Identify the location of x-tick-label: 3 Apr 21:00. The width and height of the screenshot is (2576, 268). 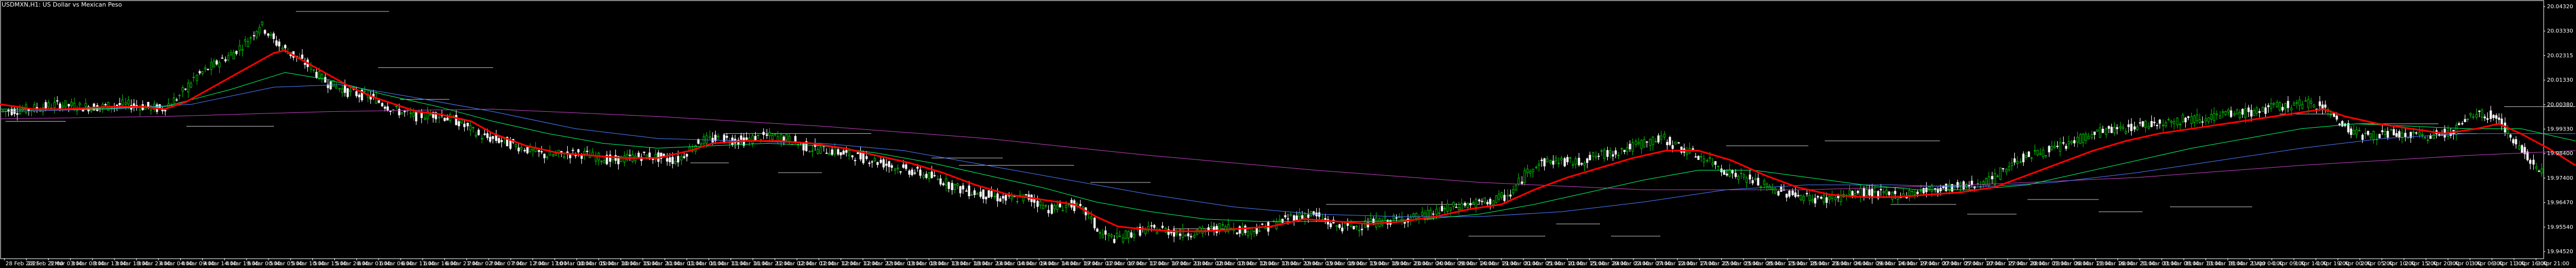
(2553, 264).